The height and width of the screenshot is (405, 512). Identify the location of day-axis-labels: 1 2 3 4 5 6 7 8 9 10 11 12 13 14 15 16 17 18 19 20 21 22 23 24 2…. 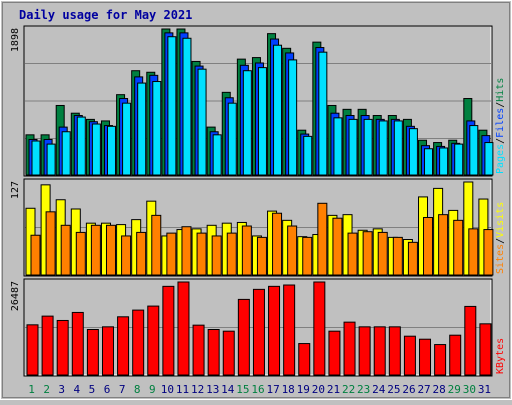
(259, 389).